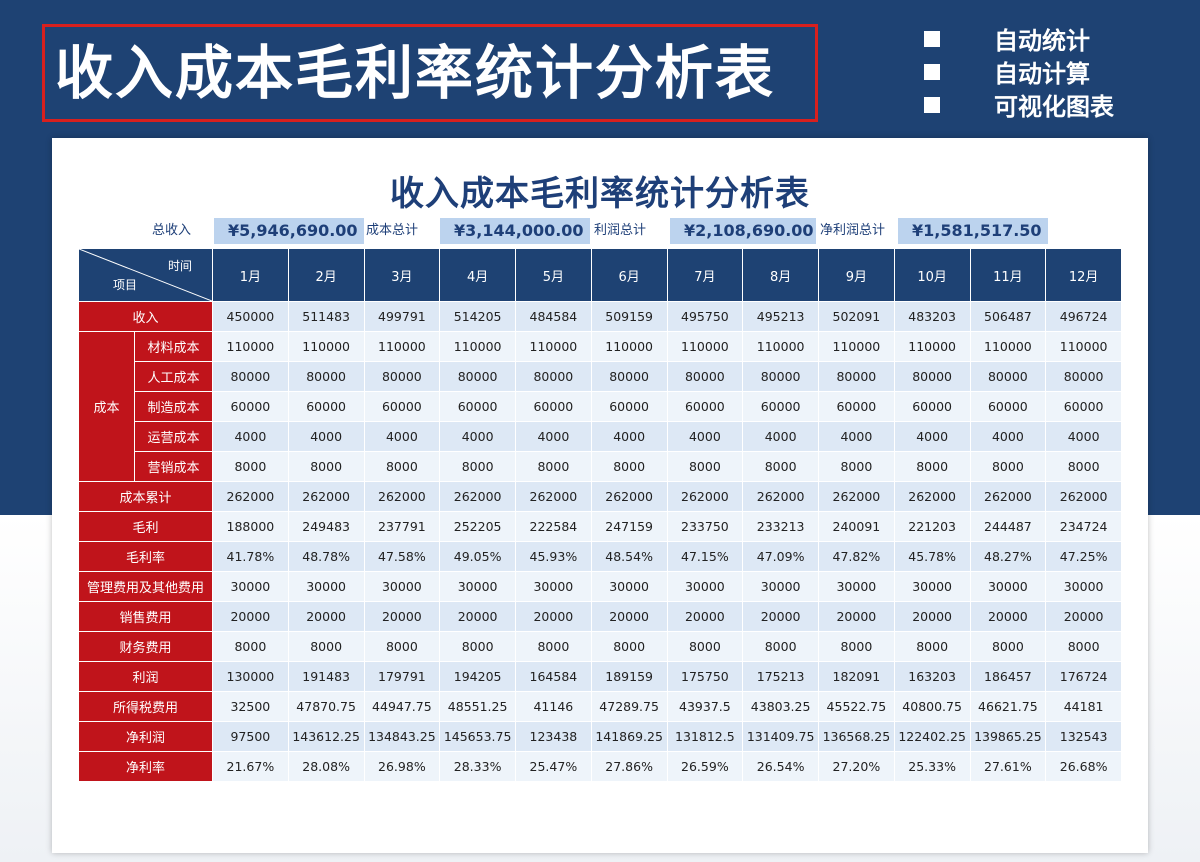 Image resolution: width=1200 pixels, height=862 pixels. Describe the element at coordinates (856, 736) in the screenshot. I see `table-cell: 136568.25` at that location.